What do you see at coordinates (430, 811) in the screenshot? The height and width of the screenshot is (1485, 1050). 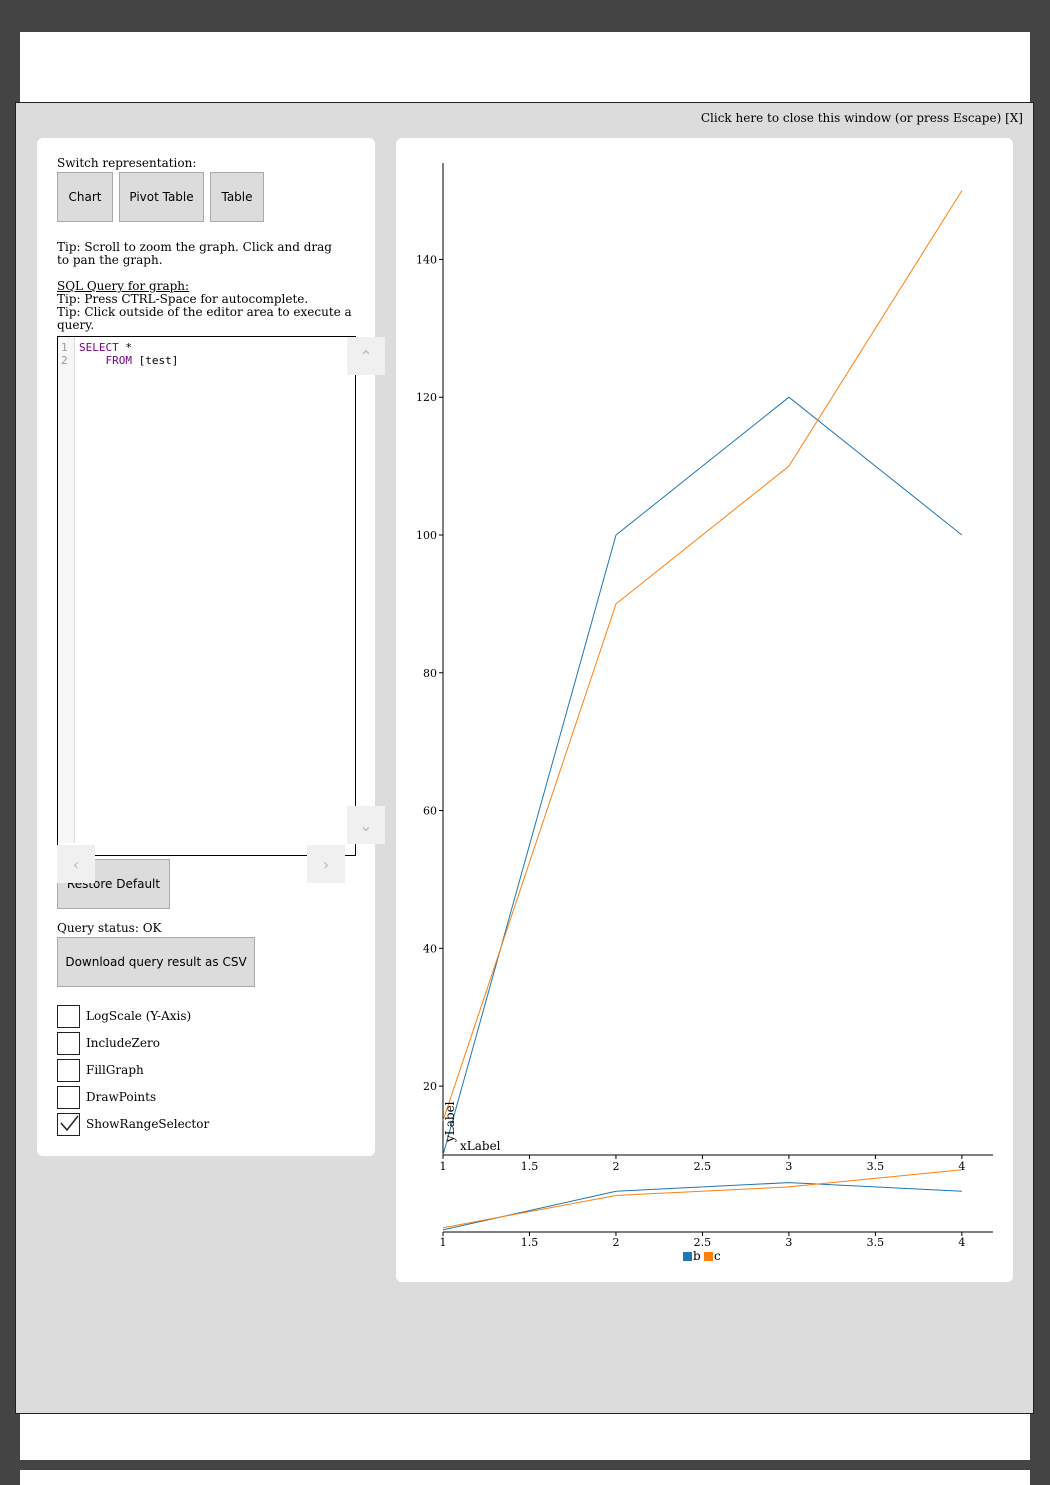 I see `y-tick-label: 60` at bounding box center [430, 811].